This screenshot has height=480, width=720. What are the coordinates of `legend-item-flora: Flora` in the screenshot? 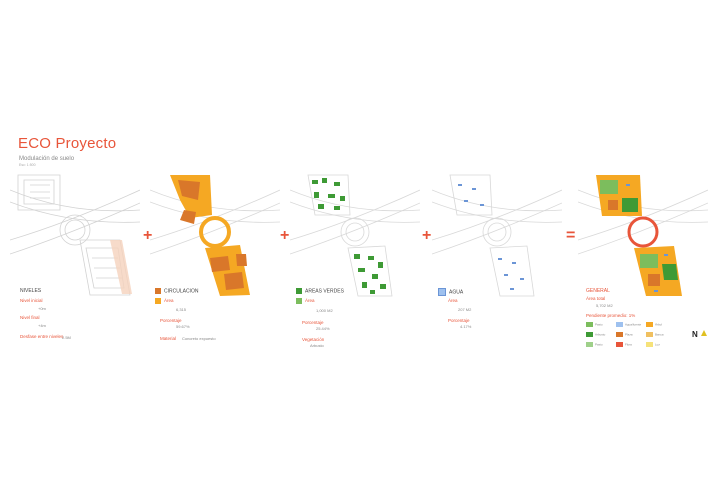 It's located at (624, 344).